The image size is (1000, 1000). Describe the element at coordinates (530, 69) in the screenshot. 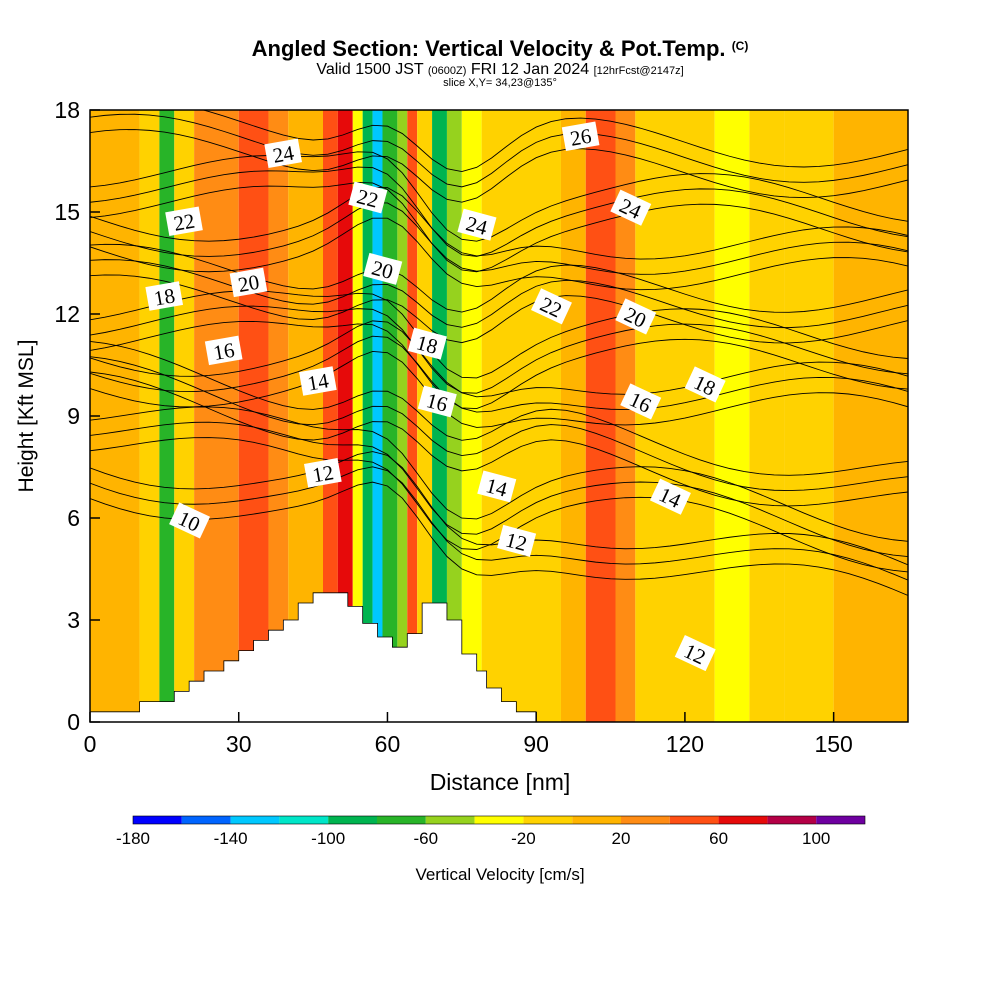

I see `valid-date: FRI 12 Jan 2024` at that location.